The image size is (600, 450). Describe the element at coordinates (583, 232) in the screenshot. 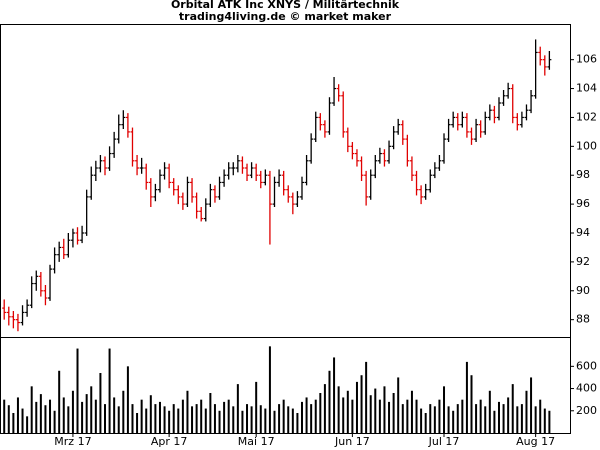

I see `y-tick-label: 94` at that location.